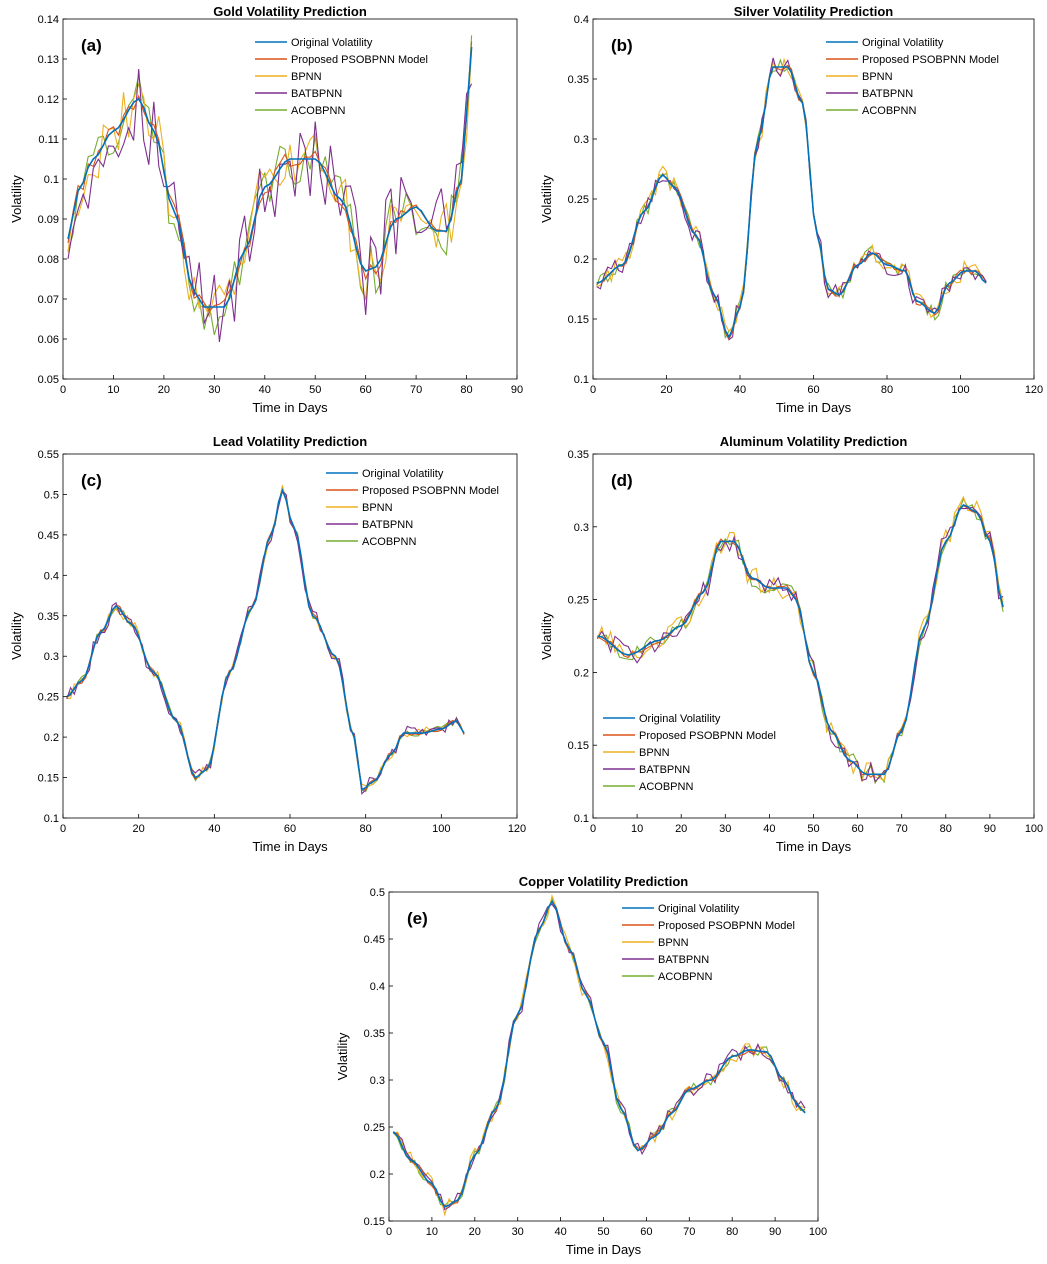  Describe the element at coordinates (581, 140) in the screenshot. I see `silver-y-tick-label: 0.3` at that location.